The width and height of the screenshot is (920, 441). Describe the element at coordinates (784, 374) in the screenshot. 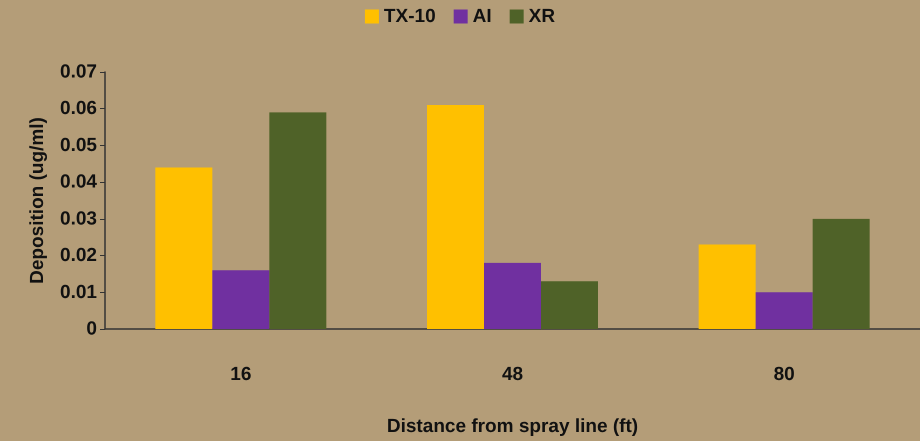

I see `x-tick-label: 80` at that location.